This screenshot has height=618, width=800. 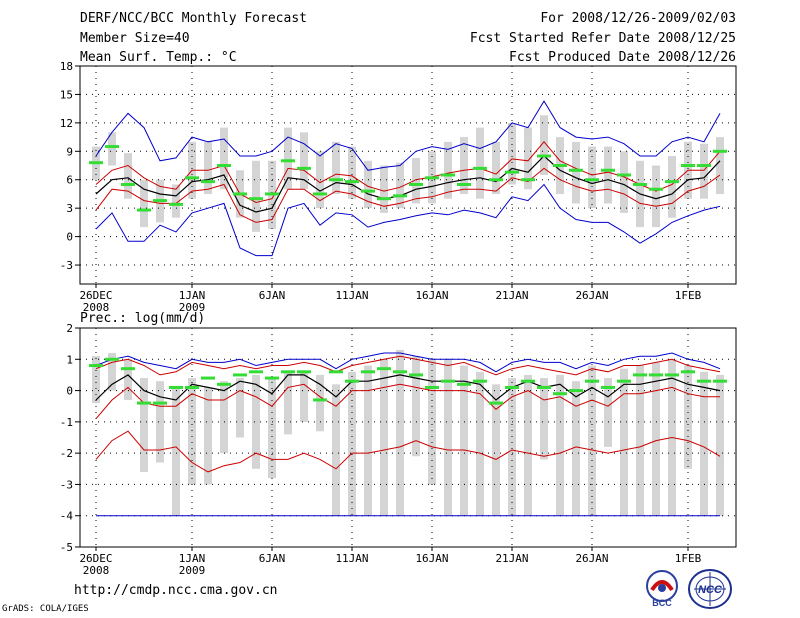 What do you see at coordinates (511, 295) in the screenshot?
I see `temp-xtick-label: 21JAN` at bounding box center [511, 295].